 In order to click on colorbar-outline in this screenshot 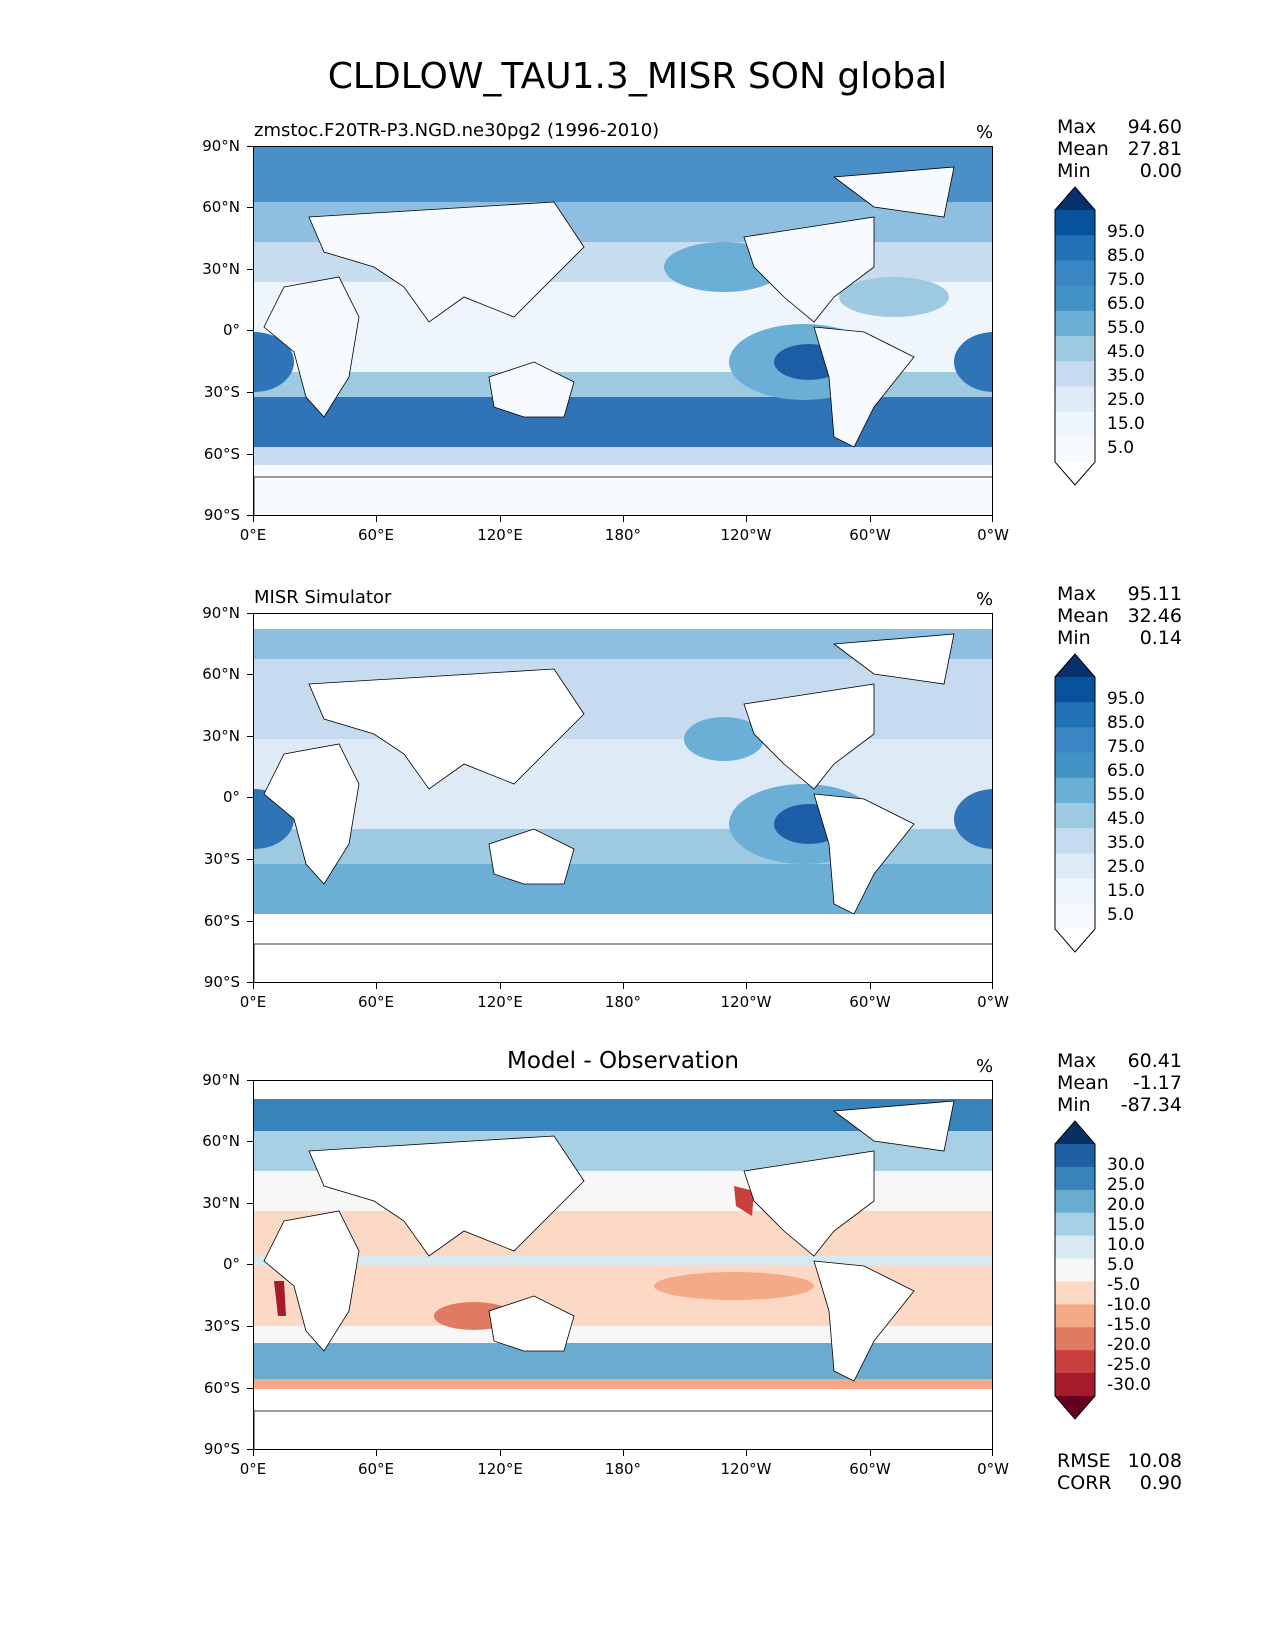, I will do `click(1075, 336)`.